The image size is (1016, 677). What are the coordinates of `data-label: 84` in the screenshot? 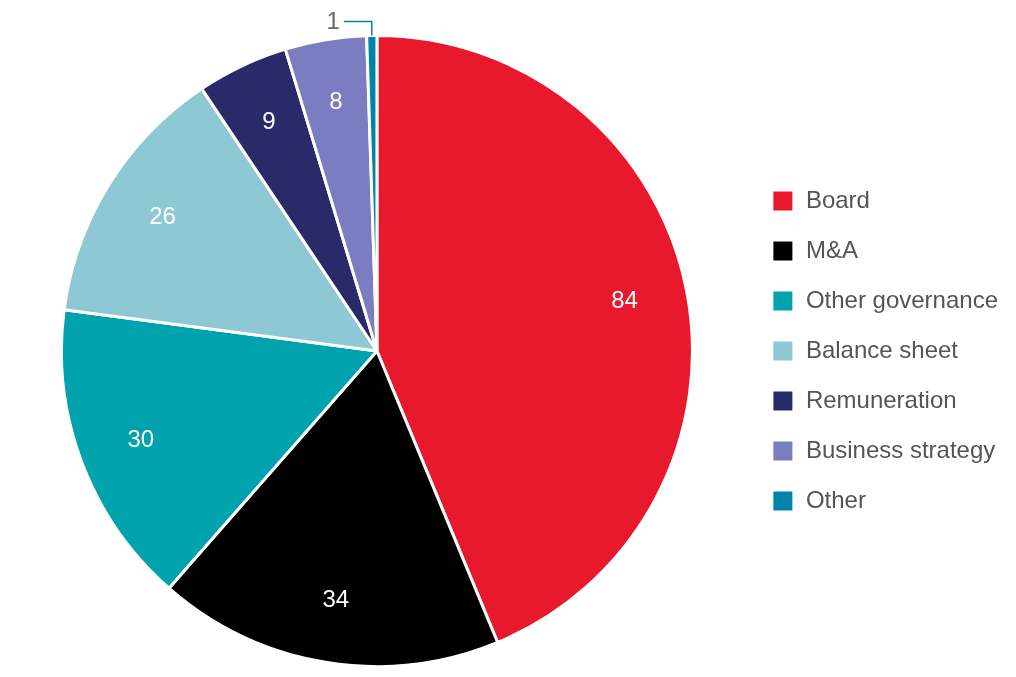 It's located at (624, 300).